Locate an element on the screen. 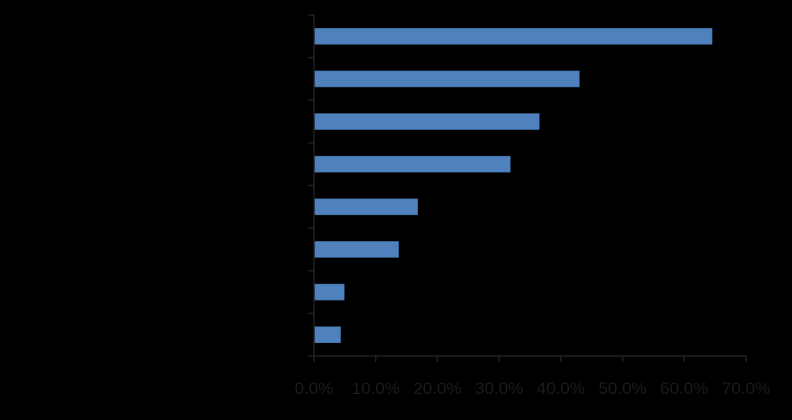  x-tick-label-2: 20.0% is located at coordinates (437, 388).